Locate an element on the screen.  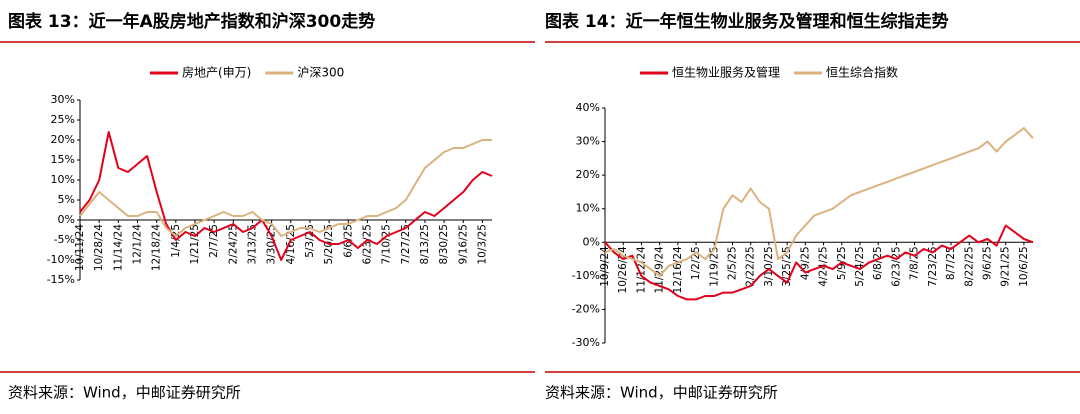
x-tick-label: 10/28/24 is located at coordinates (99, 247).